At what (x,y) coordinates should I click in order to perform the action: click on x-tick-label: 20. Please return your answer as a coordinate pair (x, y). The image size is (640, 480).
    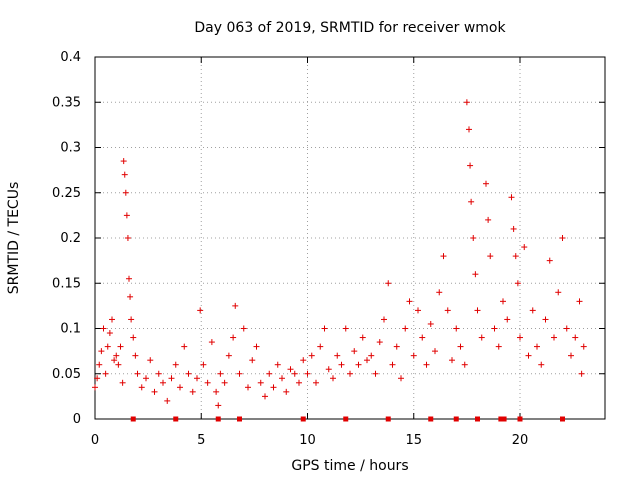
    Looking at the image, I should click on (520, 440).